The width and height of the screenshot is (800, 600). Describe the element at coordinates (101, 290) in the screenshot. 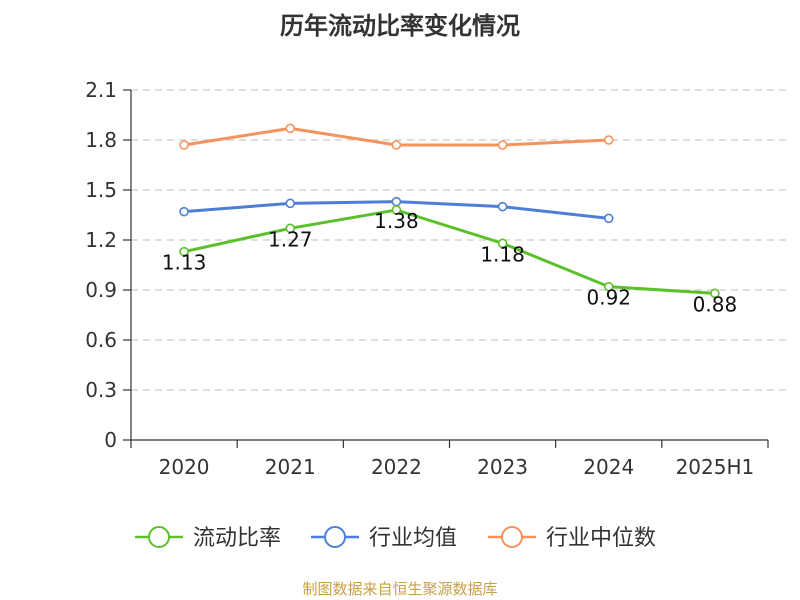

I see `y-tick-label: 0.9` at that location.